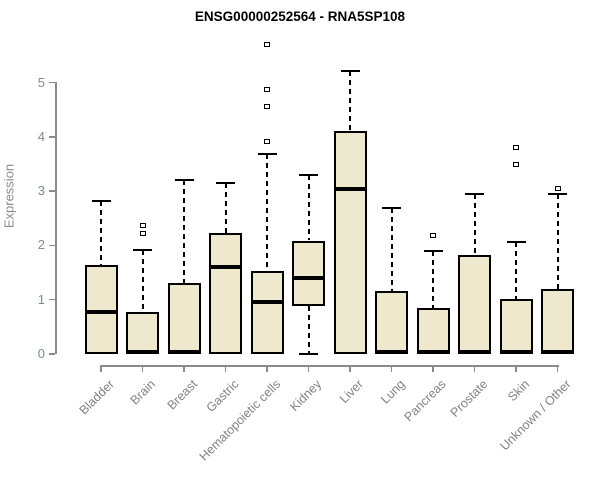 The height and width of the screenshot is (500, 600). Describe the element at coordinates (433, 330) in the screenshot. I see `box-pancreas` at that location.